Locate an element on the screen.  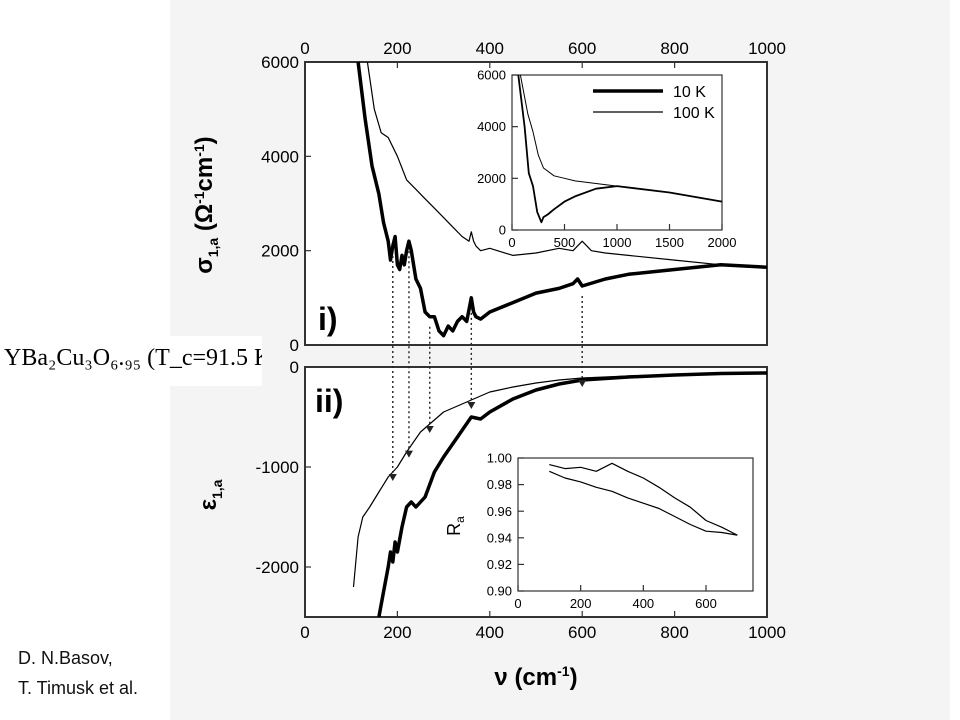
x-top-tick-label: 200 is located at coordinates (397, 48).